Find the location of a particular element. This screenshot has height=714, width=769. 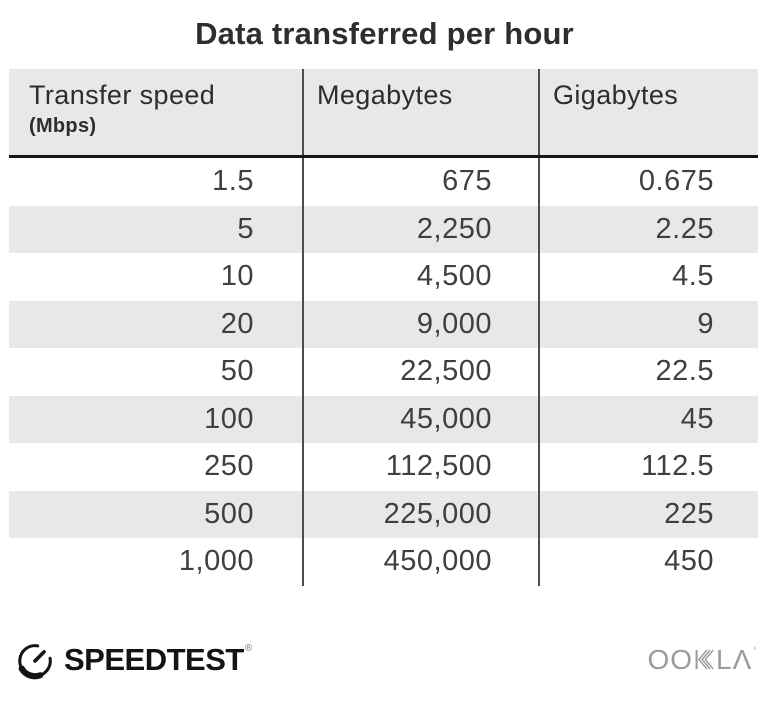

cell: 2,250 is located at coordinates (420, 229).